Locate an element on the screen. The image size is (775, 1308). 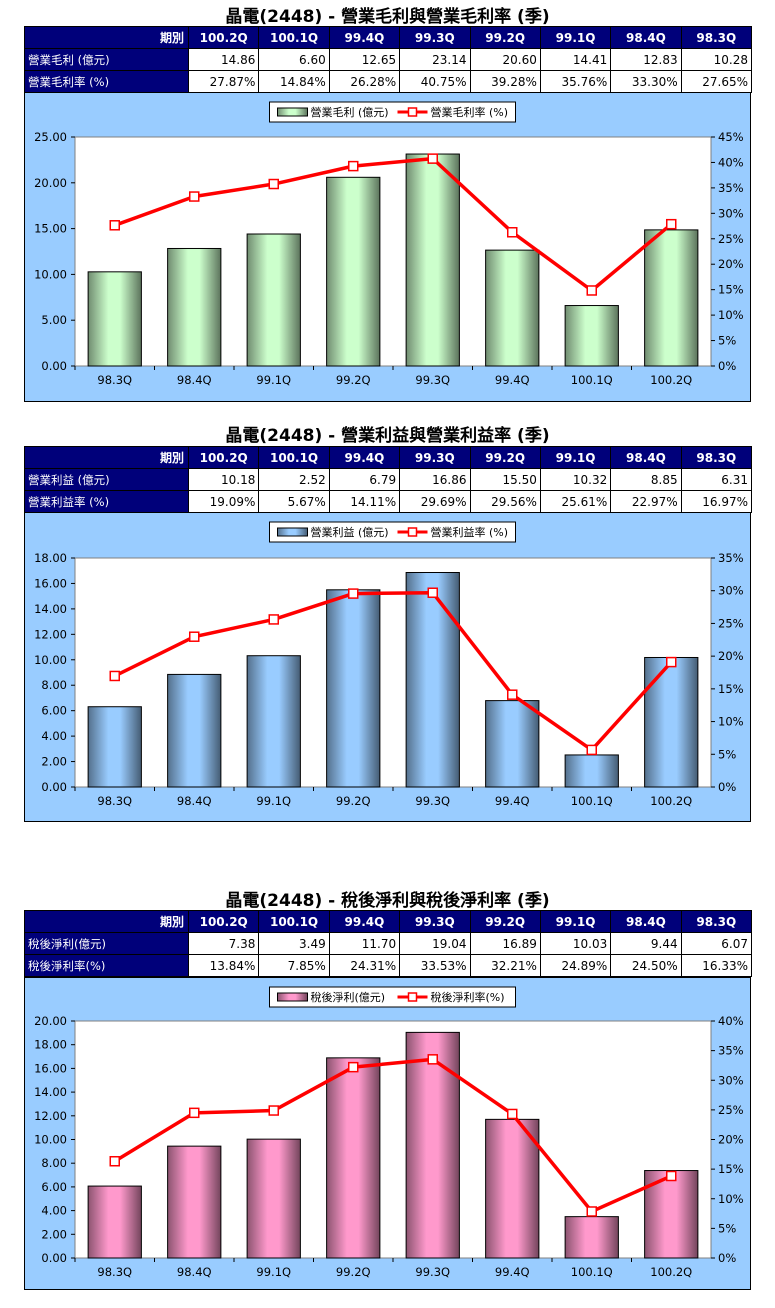
table-cell: 10.28 is located at coordinates (716, 59).